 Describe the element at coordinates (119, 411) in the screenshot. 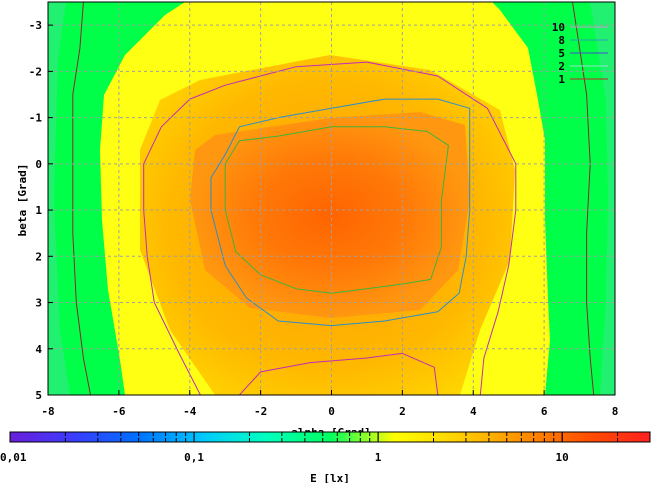

I see `x-tick-label: -6` at that location.